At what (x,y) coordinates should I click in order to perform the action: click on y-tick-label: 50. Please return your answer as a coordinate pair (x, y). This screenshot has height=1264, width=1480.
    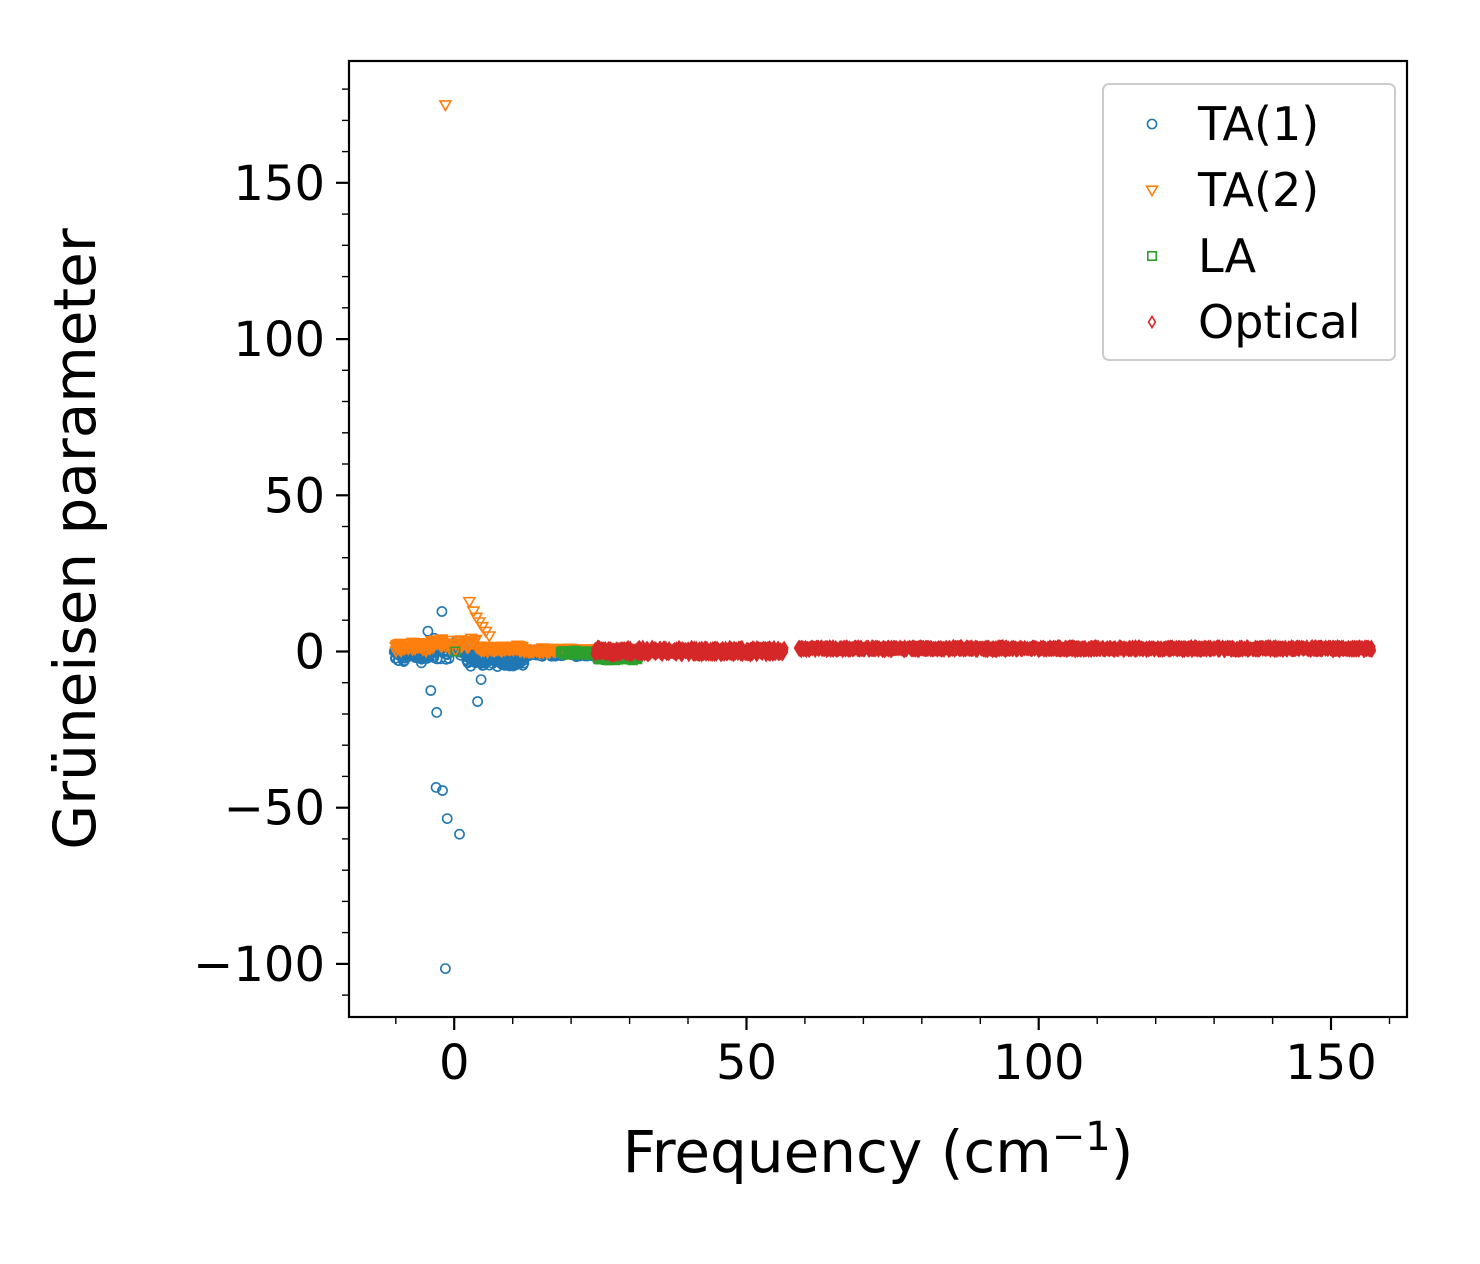
    Looking at the image, I should click on (294, 496).